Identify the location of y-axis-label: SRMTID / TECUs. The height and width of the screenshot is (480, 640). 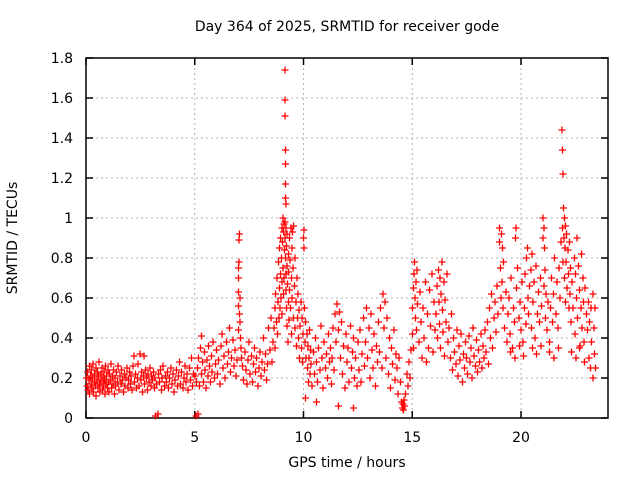
(13, 238).